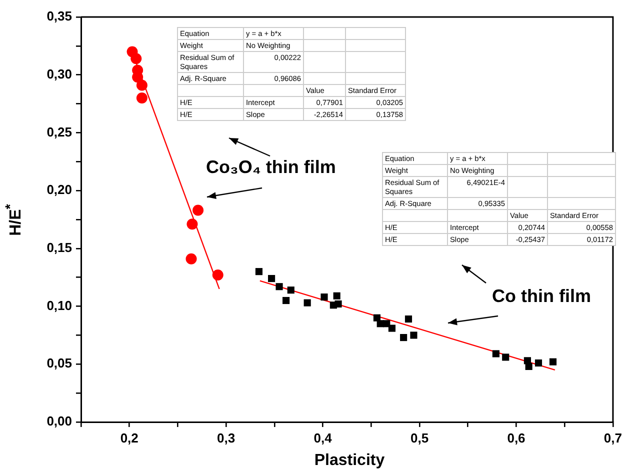 The width and height of the screenshot is (626, 473). What do you see at coordinates (516, 438) in the screenshot?
I see `x-tick-label: 0,6` at bounding box center [516, 438].